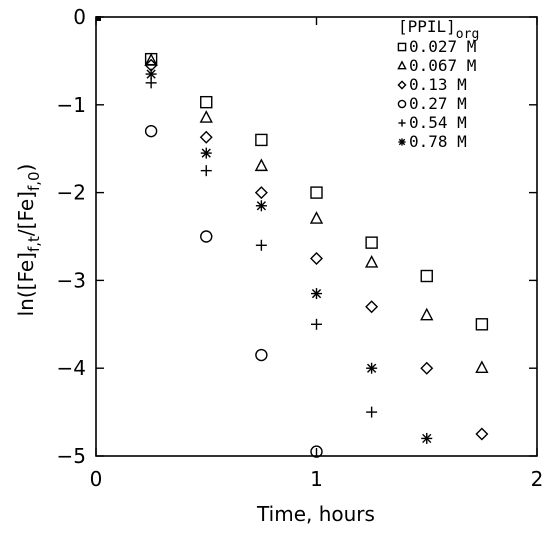  What do you see at coordinates (402, 123) in the screenshot?
I see `legend-marker-plus` at bounding box center [402, 123].